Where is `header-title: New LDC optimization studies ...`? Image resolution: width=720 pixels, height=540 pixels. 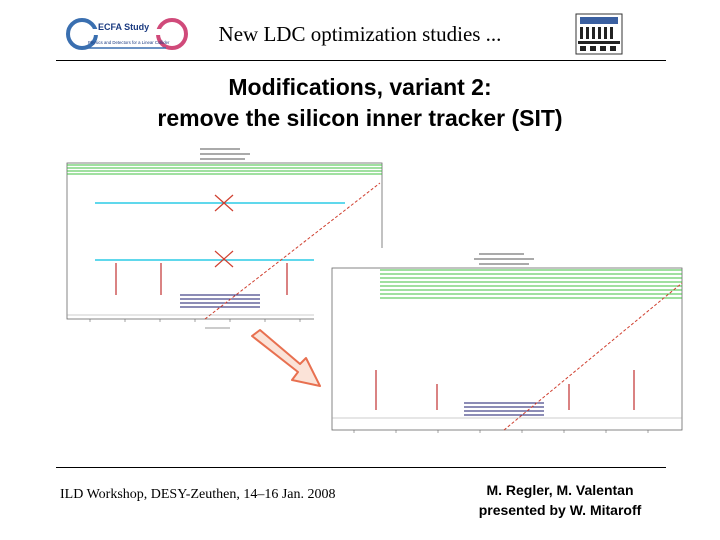 header-title: New LDC optimization studies ... is located at coordinates (360, 34).